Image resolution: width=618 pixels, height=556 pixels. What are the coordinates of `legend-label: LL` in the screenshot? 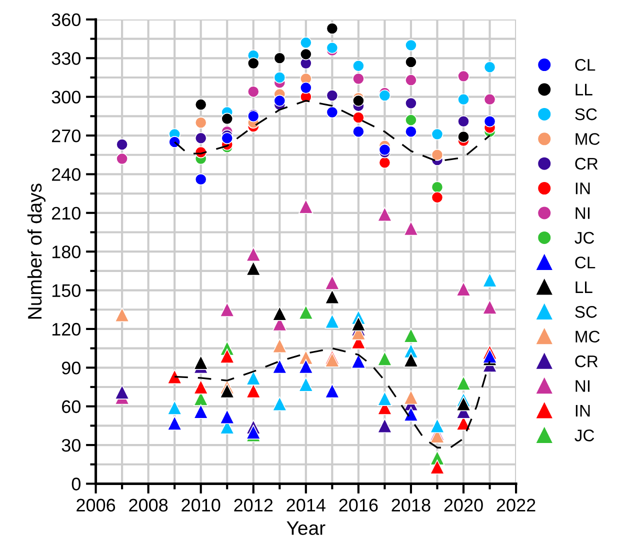 It's located at (584, 90).